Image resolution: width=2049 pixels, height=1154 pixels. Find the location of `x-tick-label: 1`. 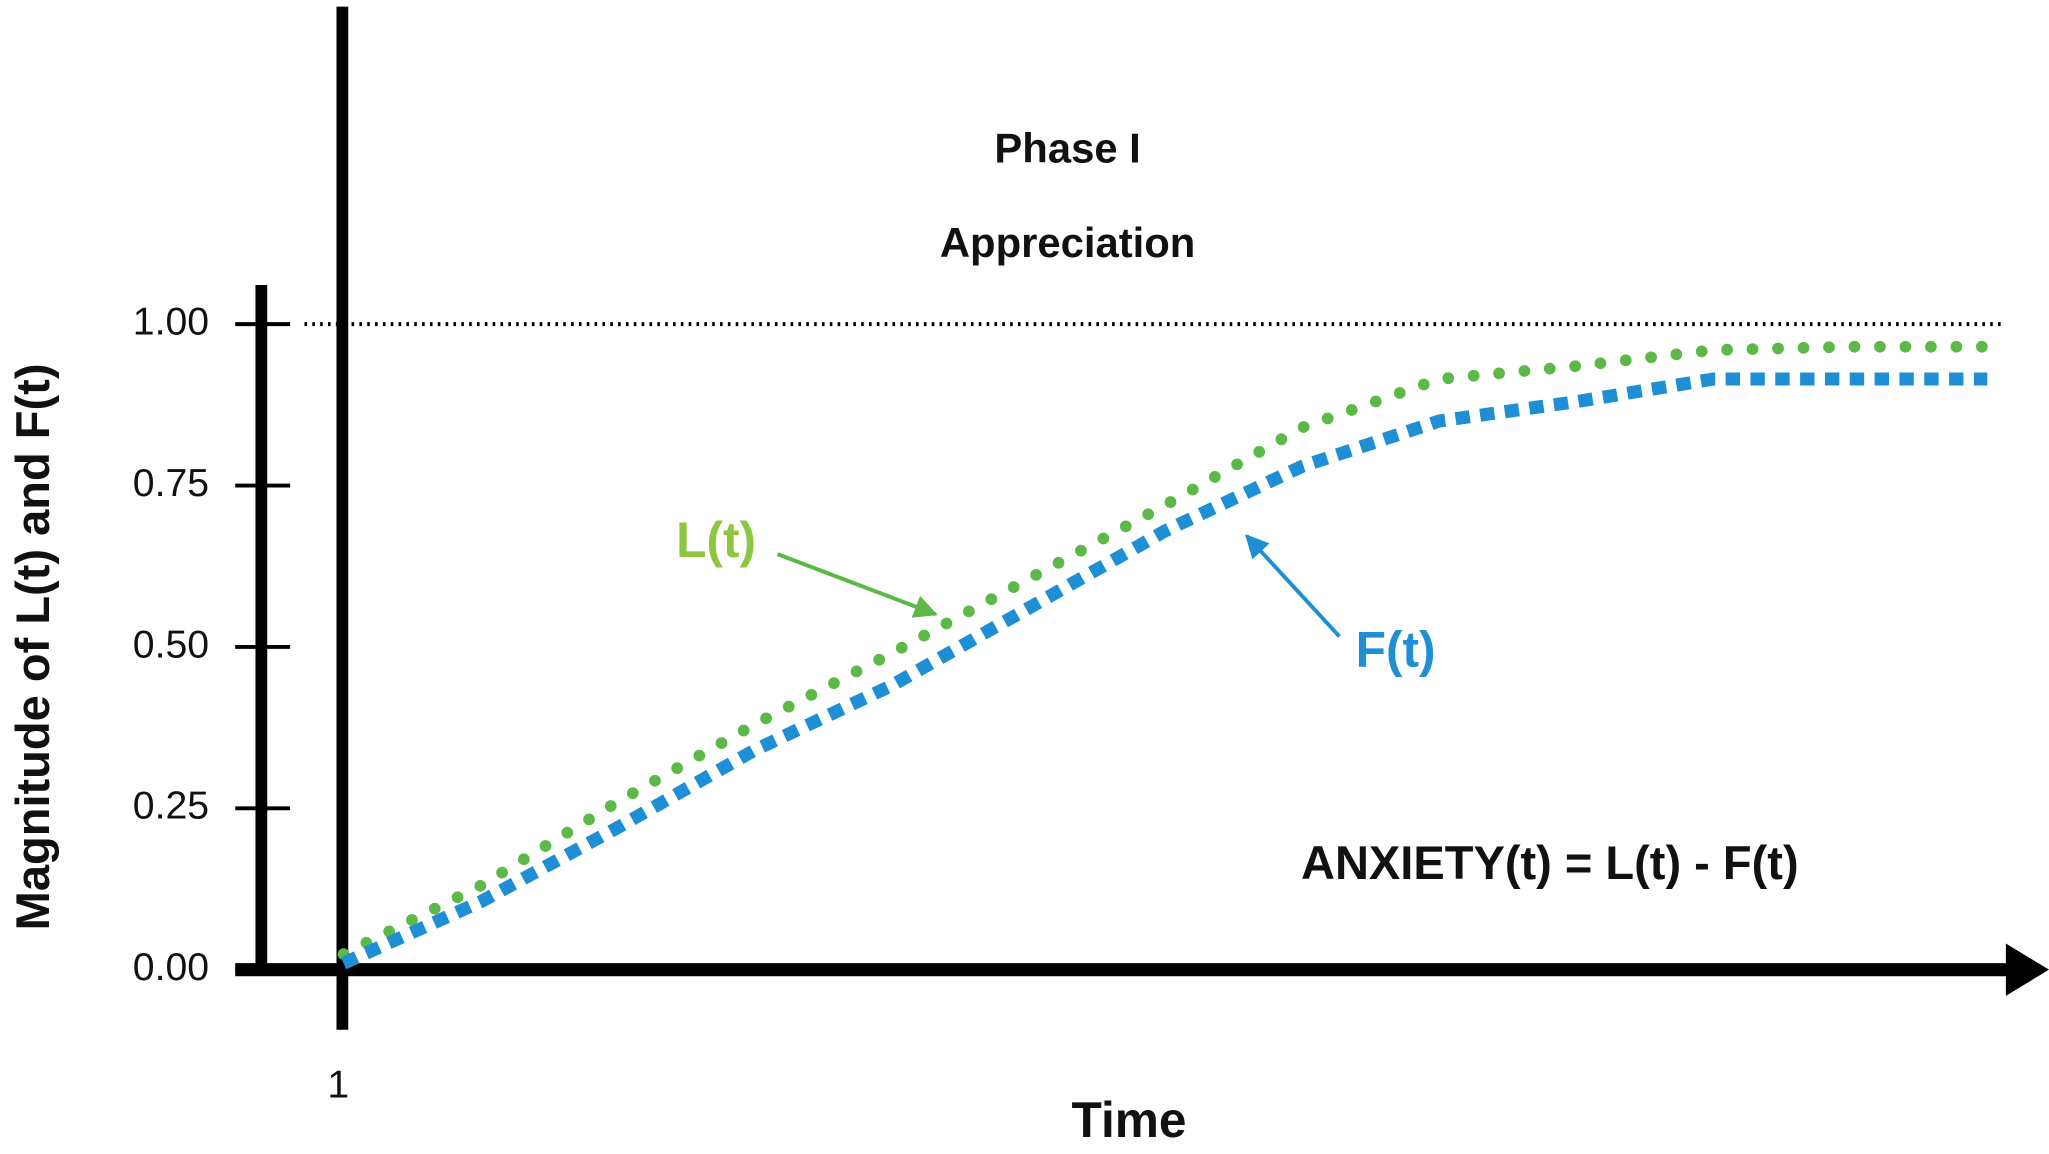

x-tick-label: 1 is located at coordinates (338, 1085).